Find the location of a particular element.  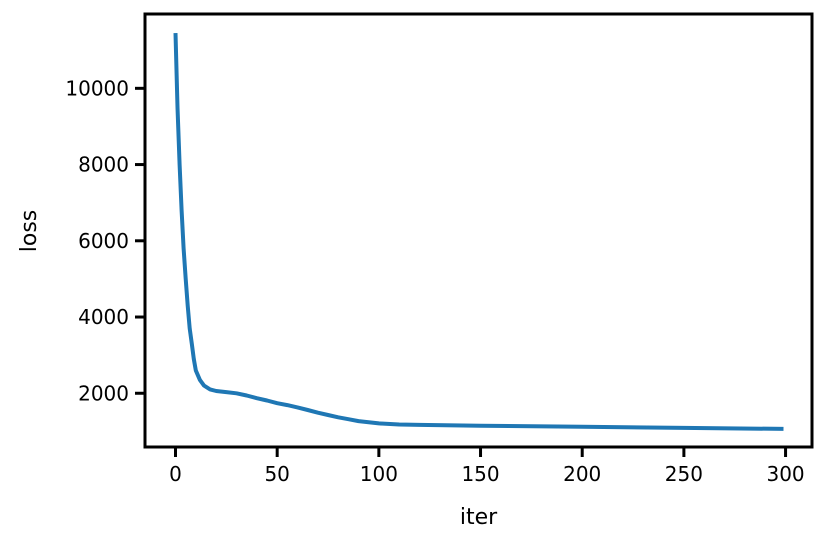

y-tick-label: 10000 is located at coordinates (97, 88).